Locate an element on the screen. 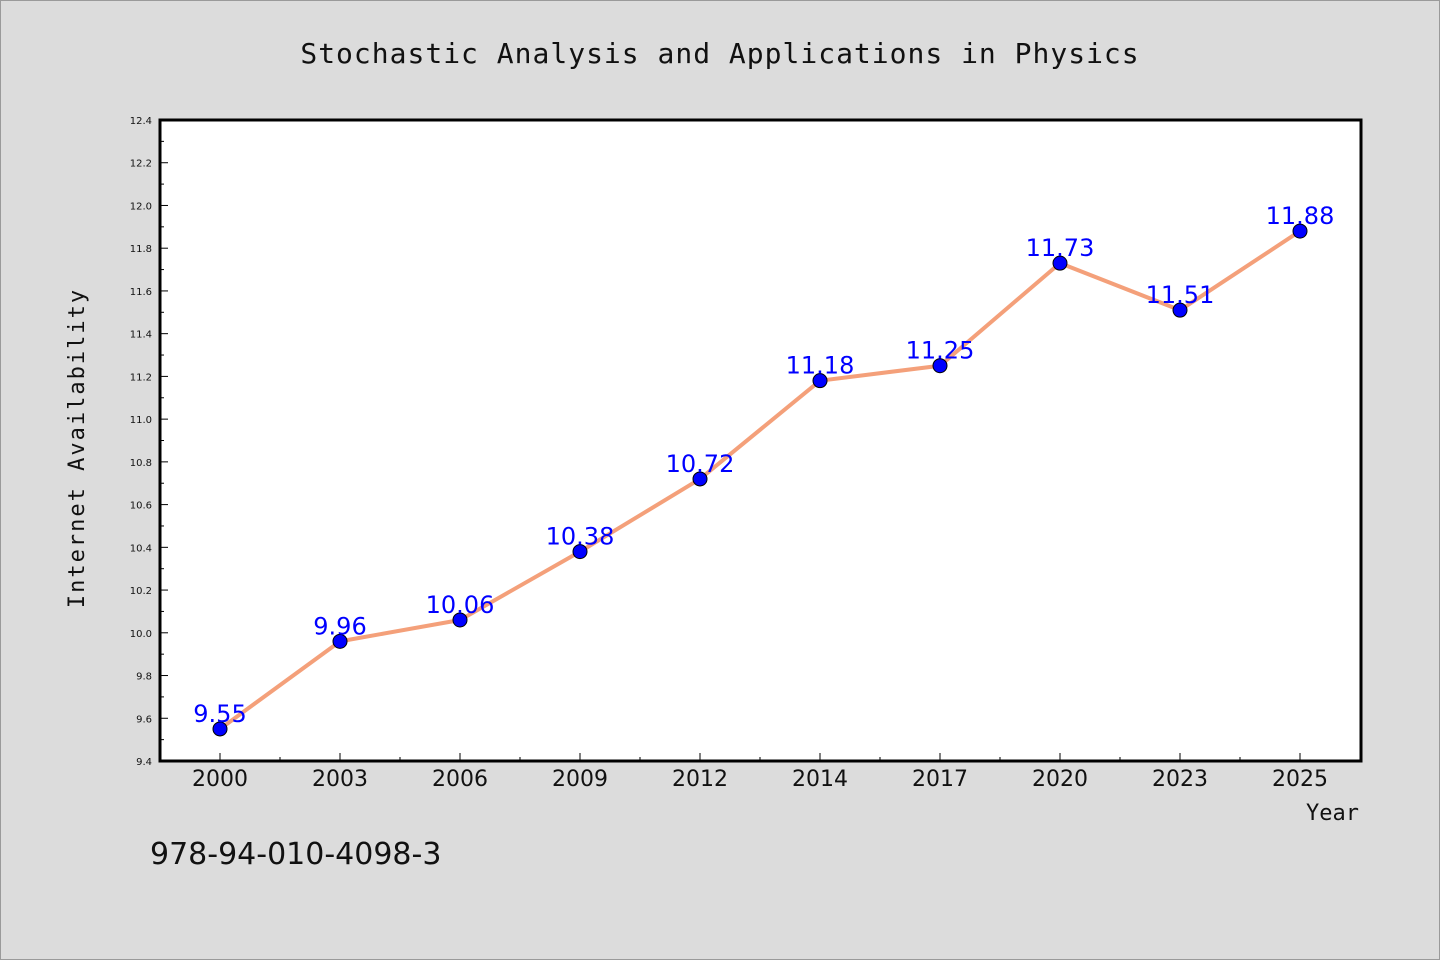 The height and width of the screenshot is (960, 1440). y-tick-label: 12.2 is located at coordinates (141, 164).